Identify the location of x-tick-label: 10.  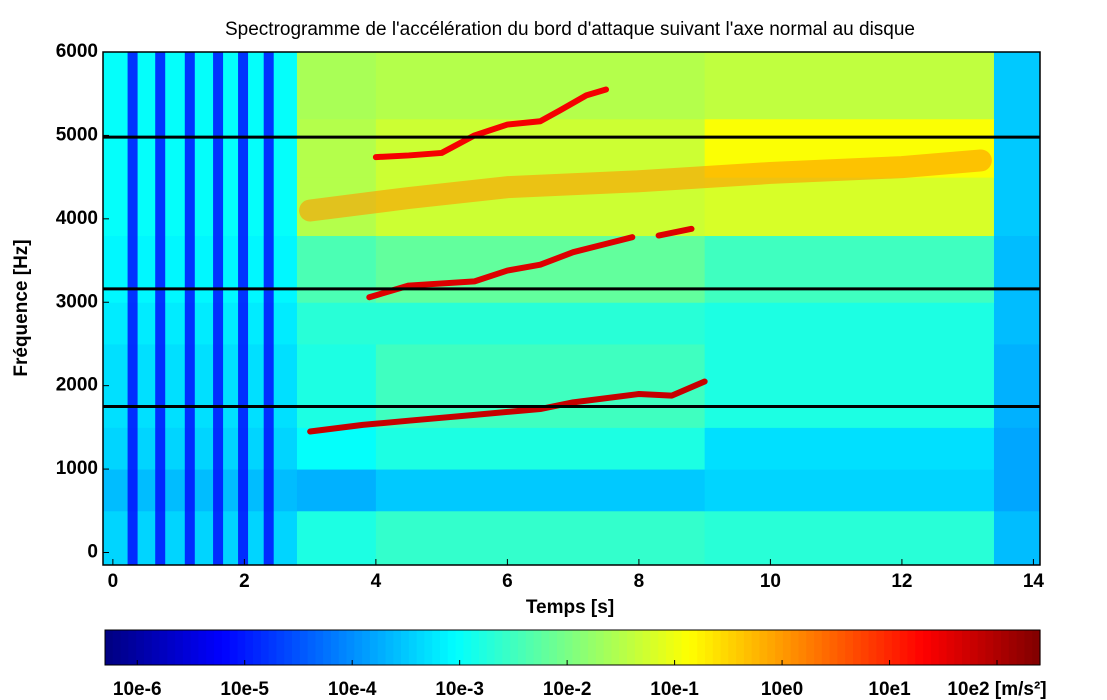
(770, 581).